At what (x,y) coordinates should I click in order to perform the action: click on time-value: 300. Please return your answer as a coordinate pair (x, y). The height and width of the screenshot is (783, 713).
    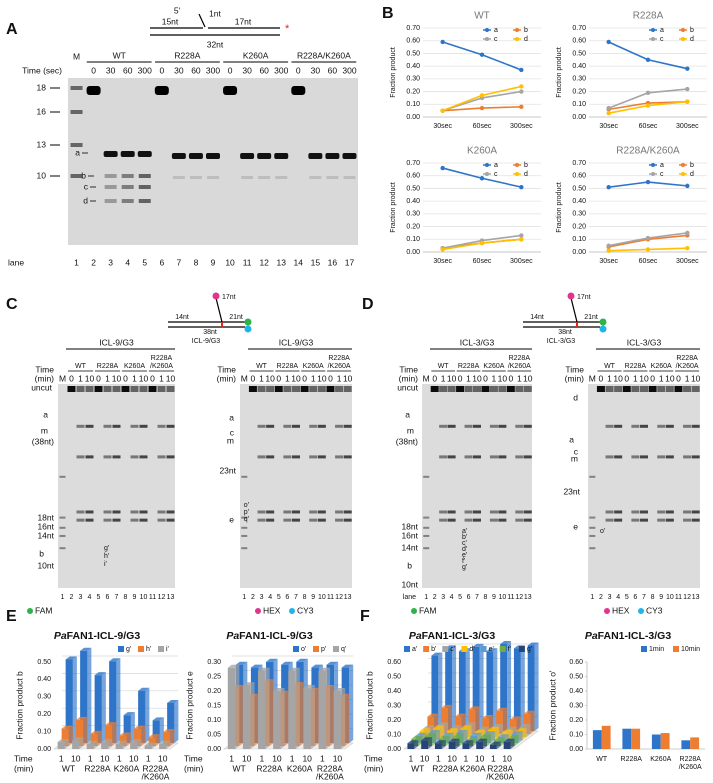
    Looking at the image, I should click on (349, 70).